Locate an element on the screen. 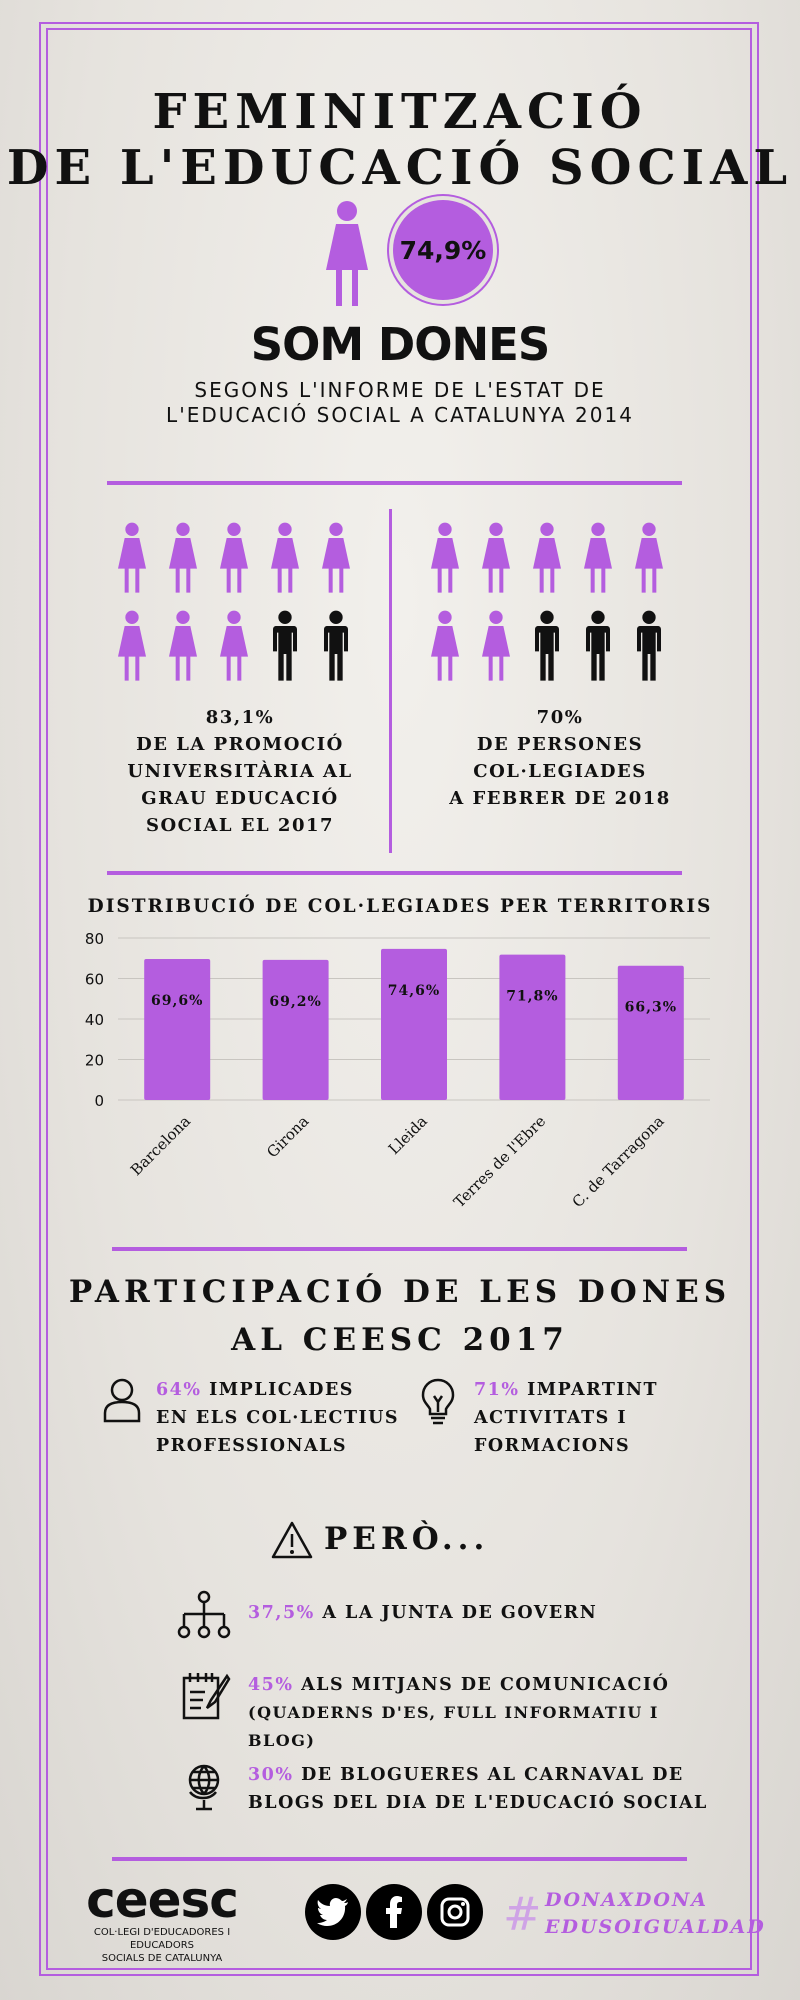 This screenshot has width=800, height=2000. globe-icon is located at coordinates (204, 1787).